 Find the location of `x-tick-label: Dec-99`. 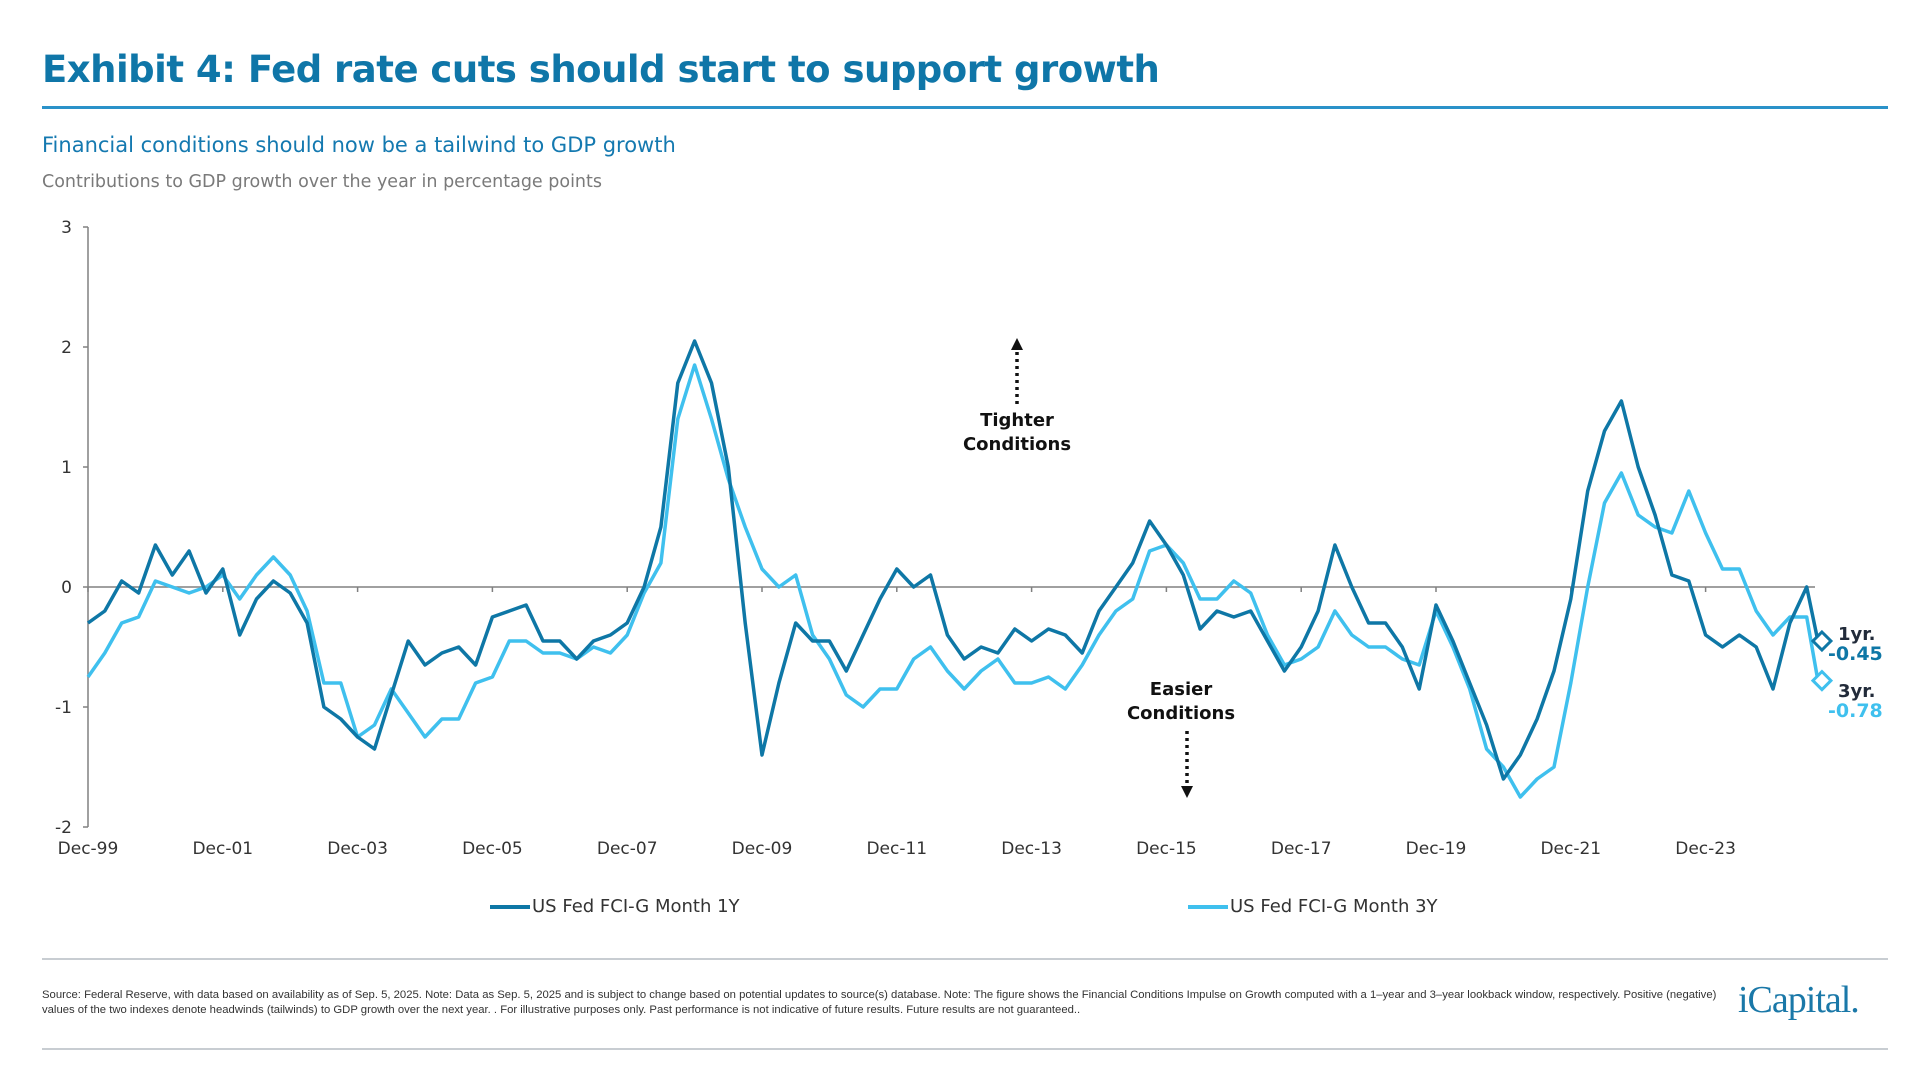

x-tick-label: Dec-99 is located at coordinates (88, 849).